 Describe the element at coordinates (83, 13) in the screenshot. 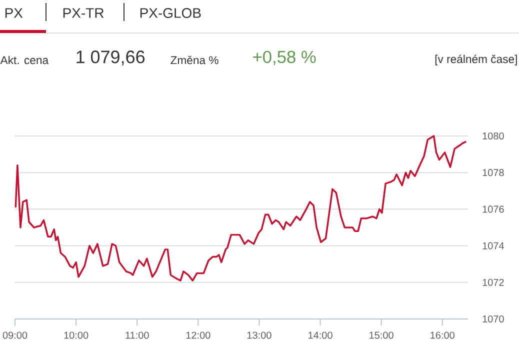

I see `text: PX-TR` at that location.